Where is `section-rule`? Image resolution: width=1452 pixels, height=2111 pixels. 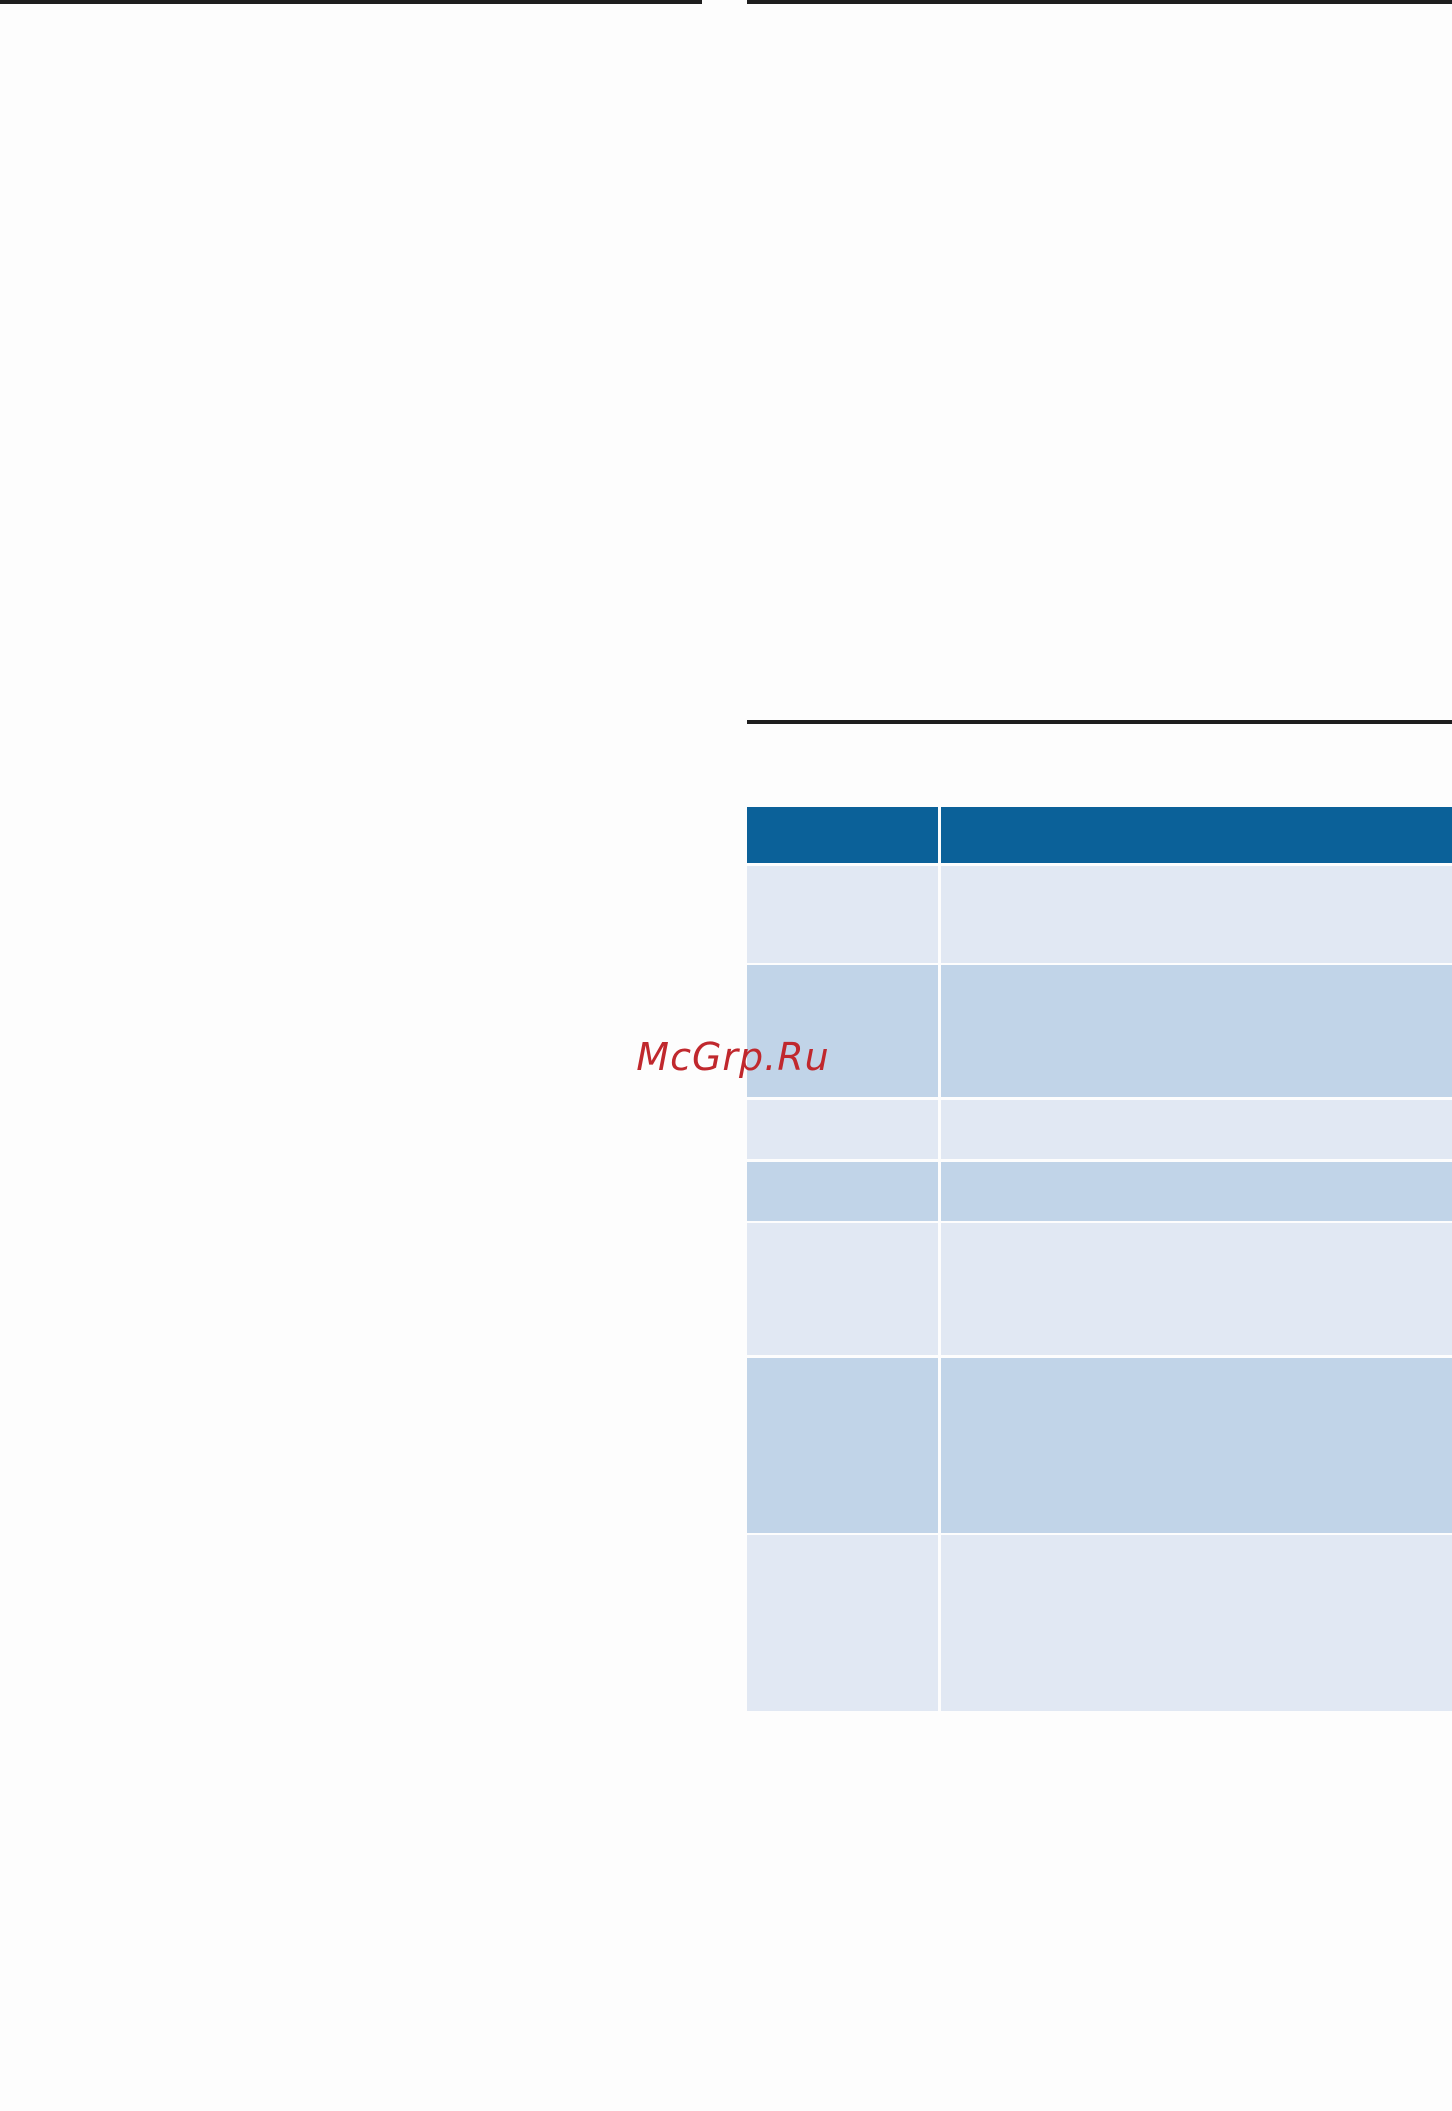
section-rule is located at coordinates (1099, 722).